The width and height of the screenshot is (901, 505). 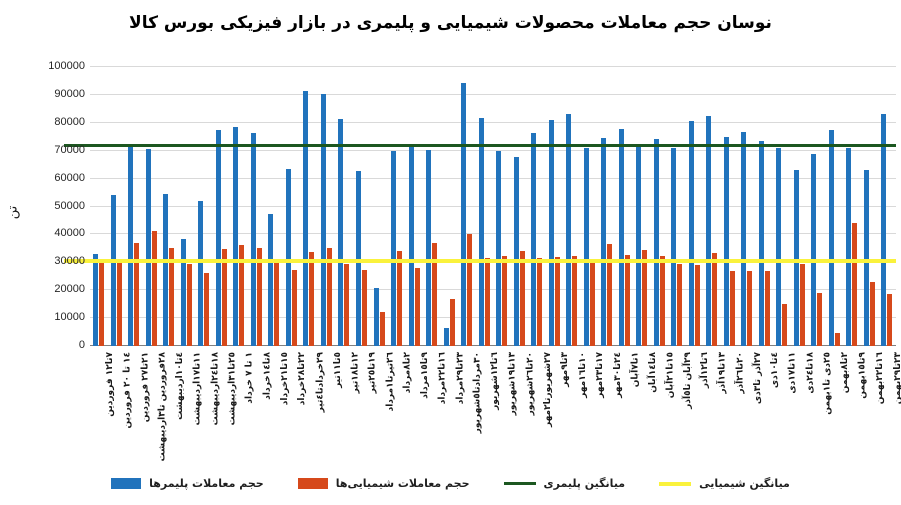 I want to click on x-label-cell: ٩تا١٥مرداد, so click(x=417, y=411).